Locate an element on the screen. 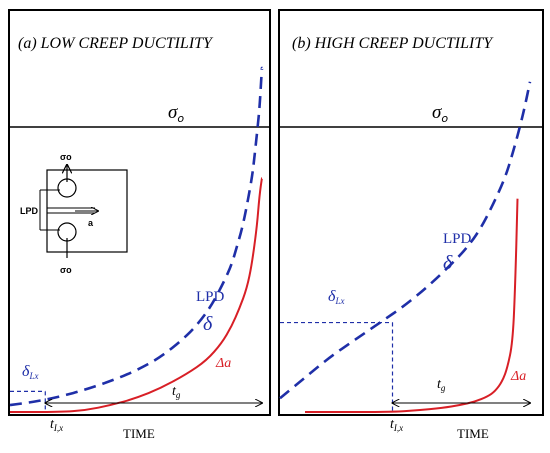 The image size is (550, 453). panel-a-x-axis-label: TIME is located at coordinates (139, 433).